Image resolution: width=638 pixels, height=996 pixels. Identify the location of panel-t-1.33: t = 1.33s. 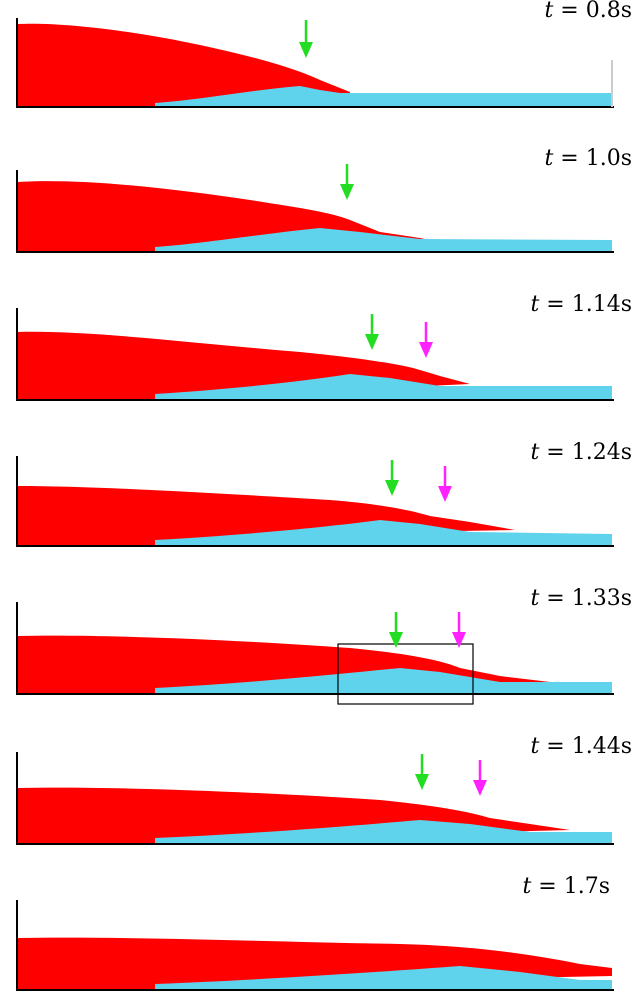
(319, 647).